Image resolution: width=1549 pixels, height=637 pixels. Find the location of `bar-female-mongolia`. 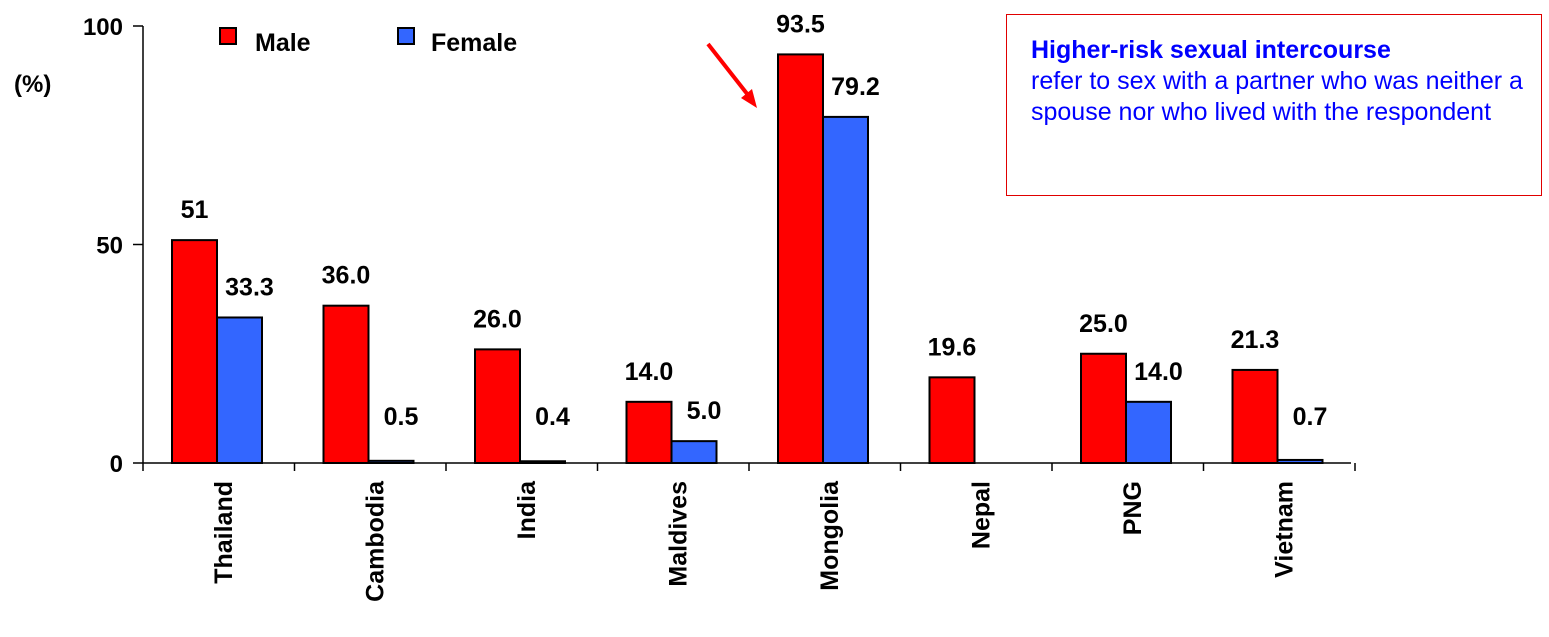

bar-female-mongolia is located at coordinates (845, 289).